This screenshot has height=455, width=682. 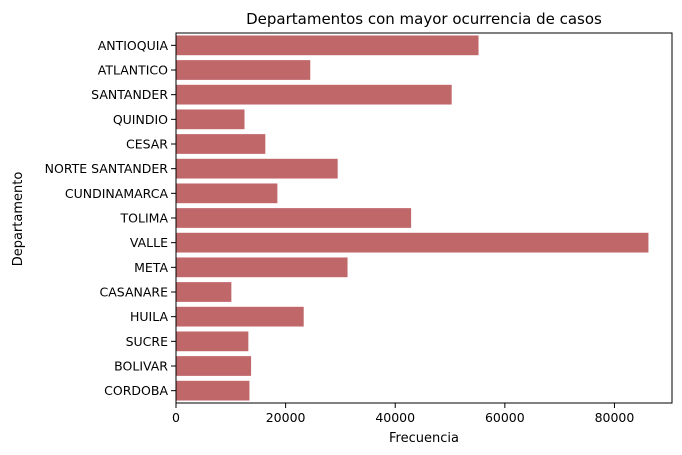 What do you see at coordinates (286, 417) in the screenshot?
I see `x-tick-label: 20000` at bounding box center [286, 417].